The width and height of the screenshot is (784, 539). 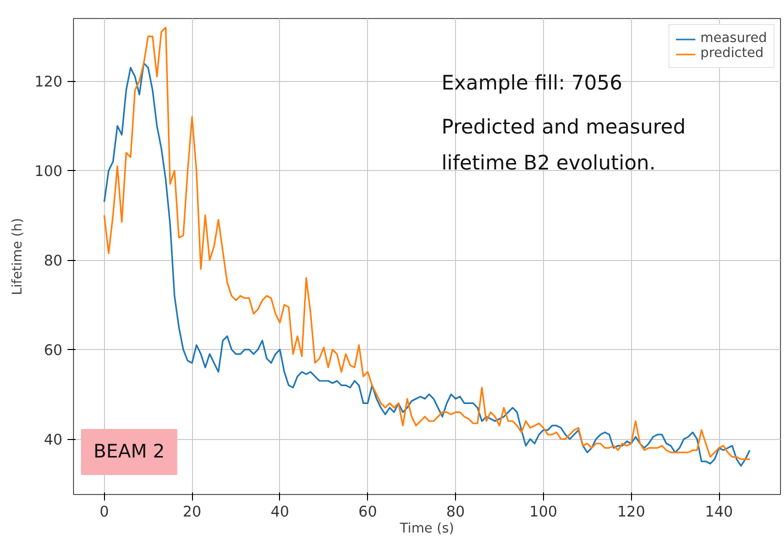 I want to click on y-tick-label: 60, so click(x=53, y=351).